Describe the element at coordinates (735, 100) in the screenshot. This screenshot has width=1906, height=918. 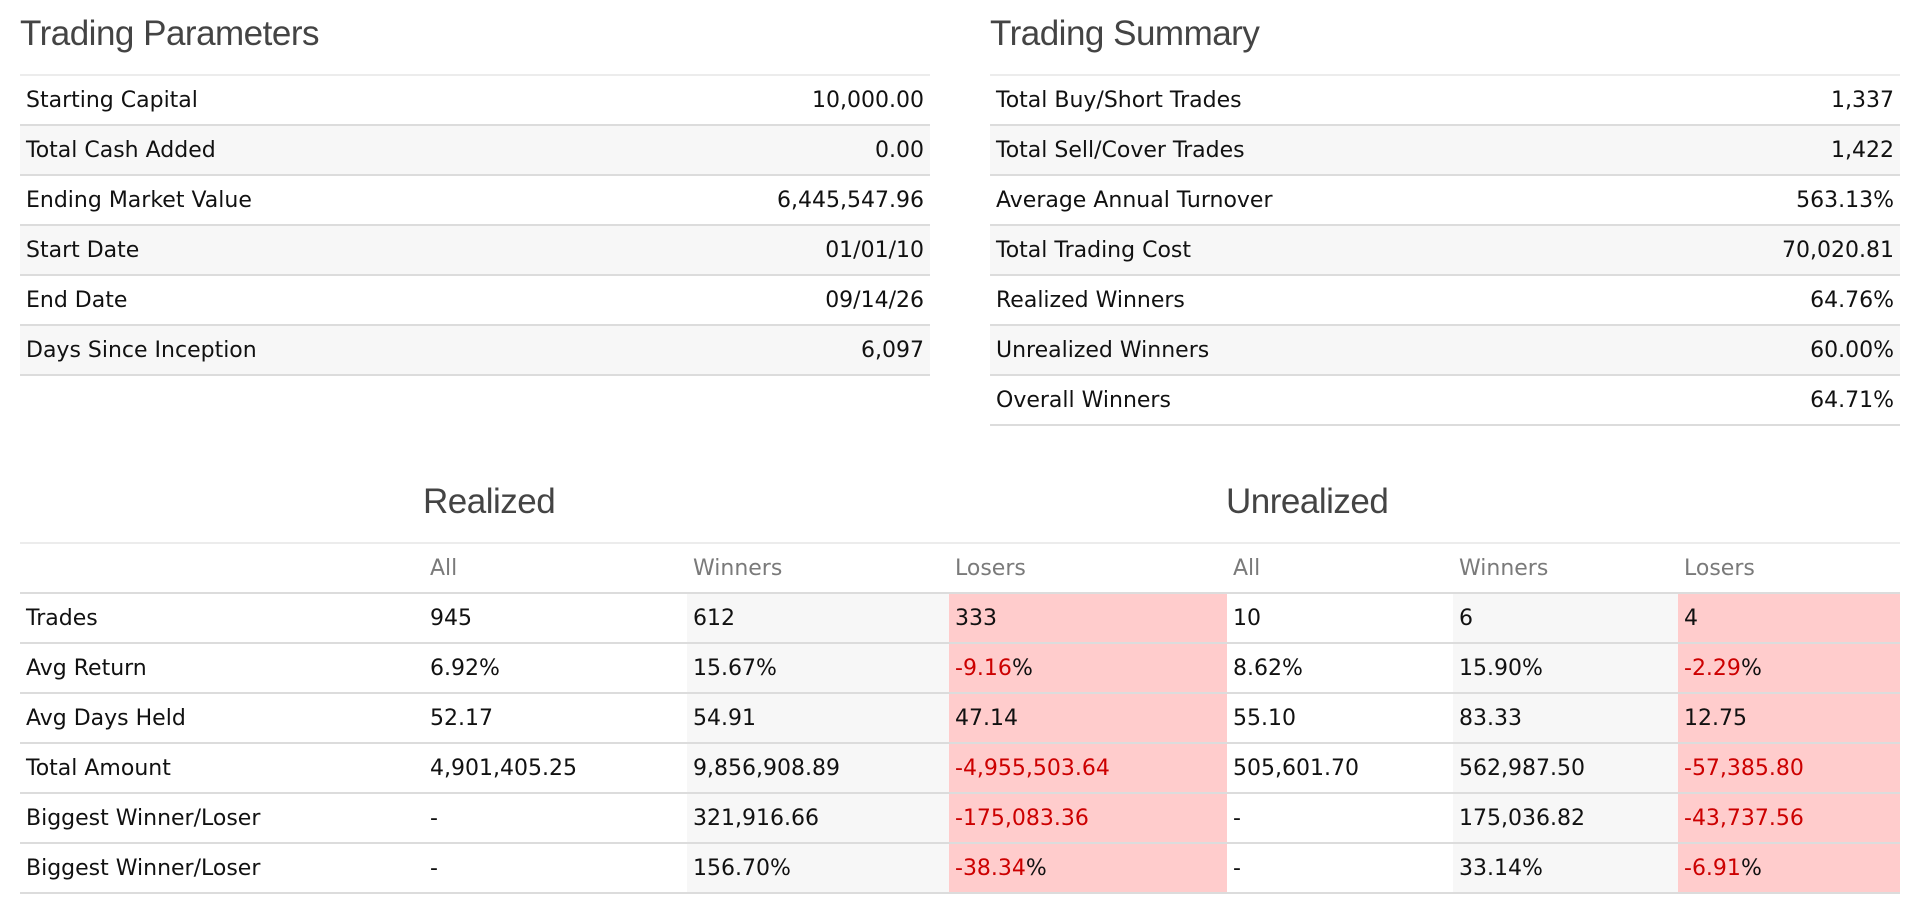
I see `row-value: 10,000.00` at that location.